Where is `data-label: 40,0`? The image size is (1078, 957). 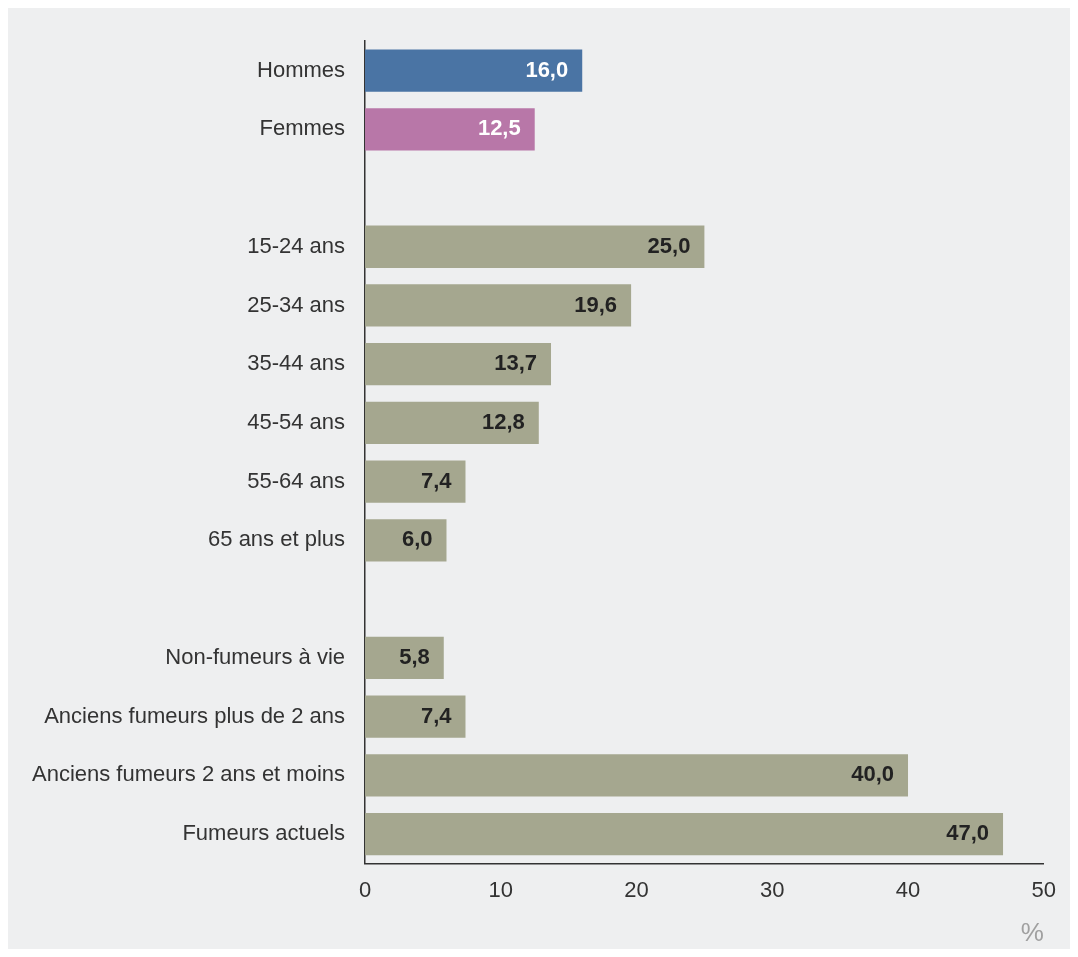 data-label: 40,0 is located at coordinates (873, 774).